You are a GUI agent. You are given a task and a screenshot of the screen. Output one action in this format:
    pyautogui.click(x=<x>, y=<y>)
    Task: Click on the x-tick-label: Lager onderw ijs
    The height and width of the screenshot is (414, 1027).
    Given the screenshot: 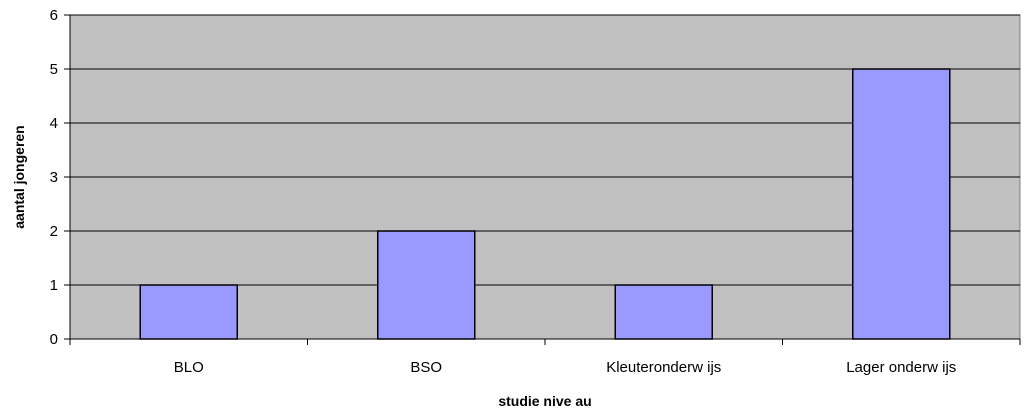 What is the action you would take?
    pyautogui.click(x=901, y=367)
    